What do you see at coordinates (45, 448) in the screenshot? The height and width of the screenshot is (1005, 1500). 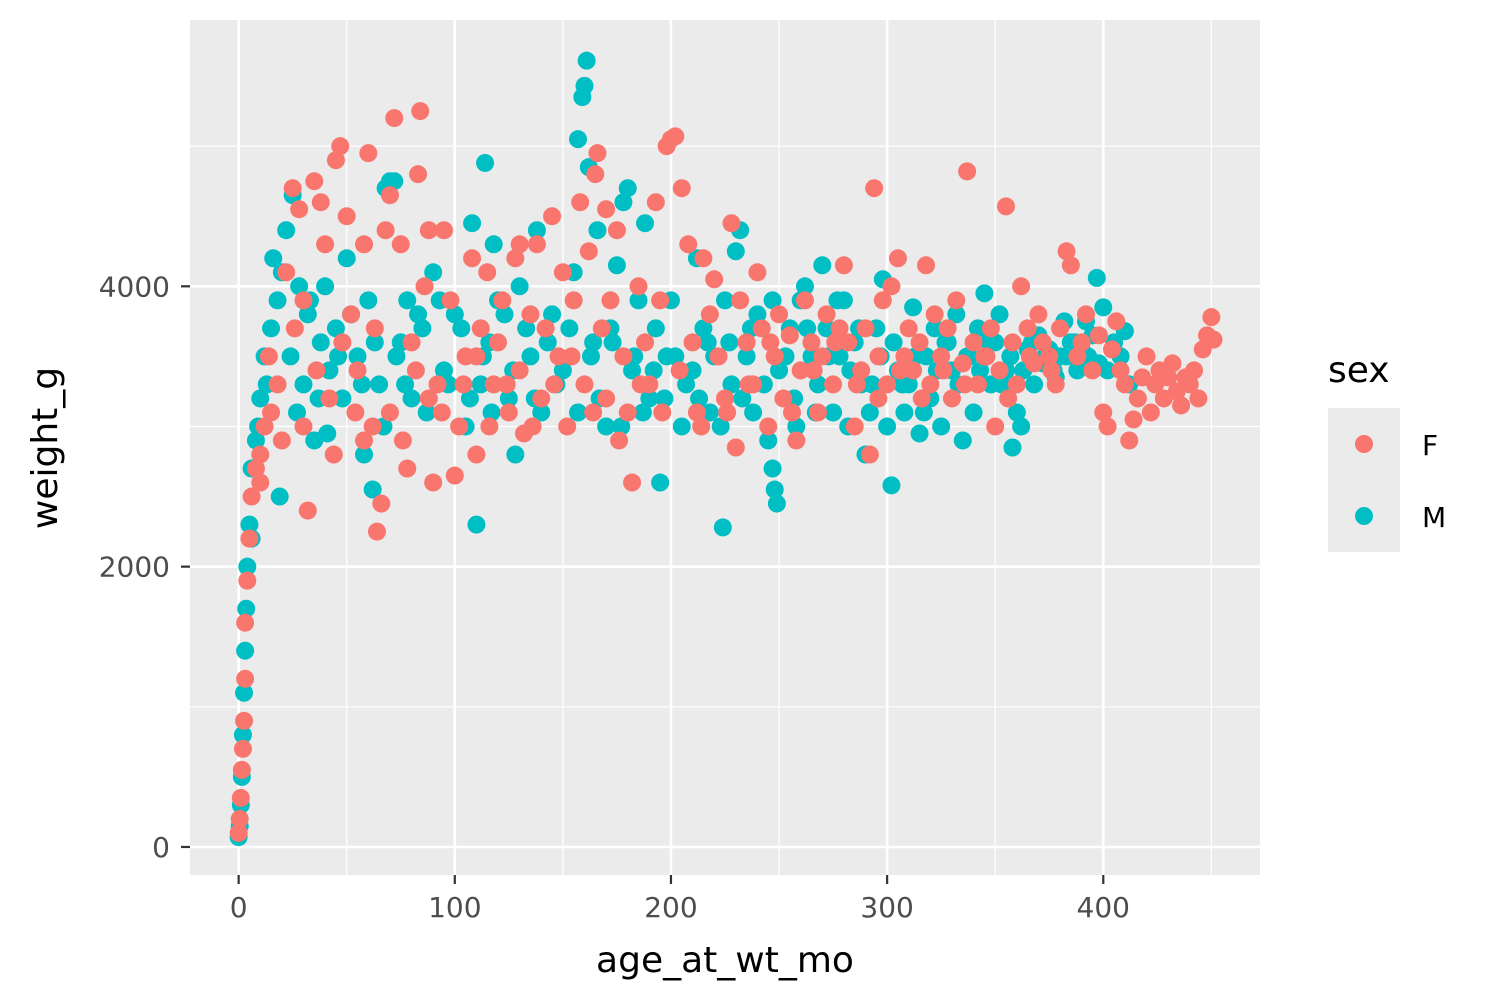 I see `y-axis-title: weight_g` at bounding box center [45, 448].